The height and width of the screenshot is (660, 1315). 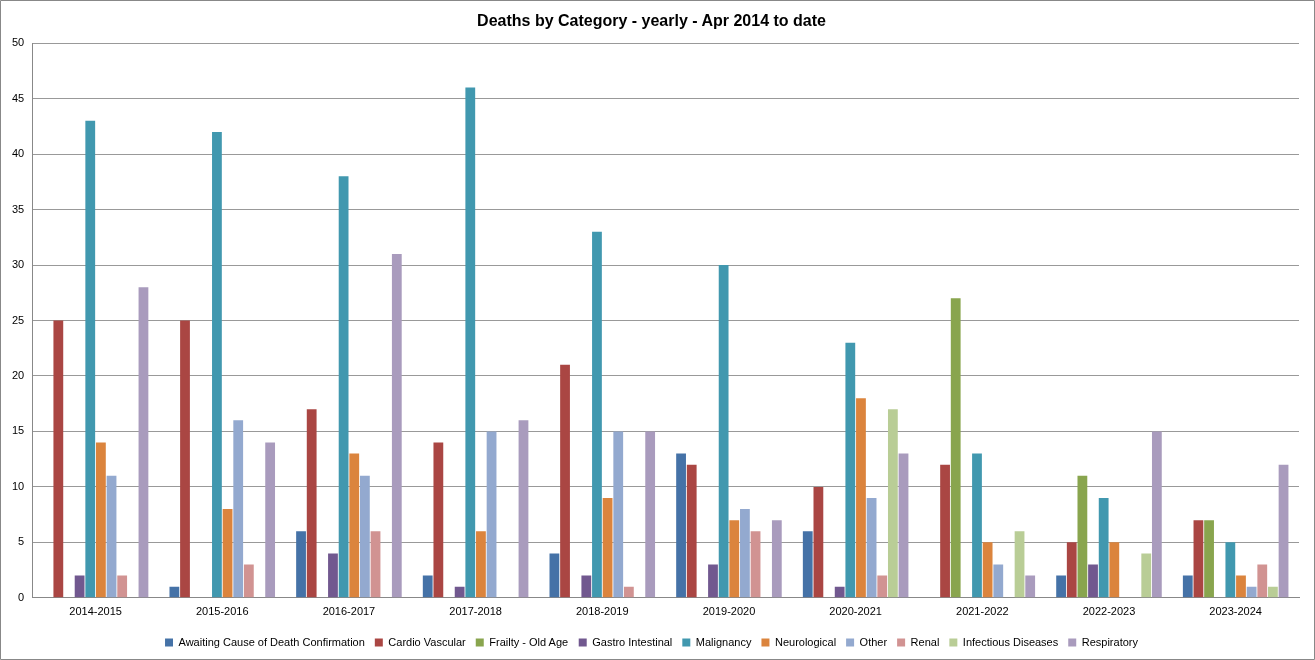 I want to click on x-tick-label: 2019-2020, so click(x=729, y=611).